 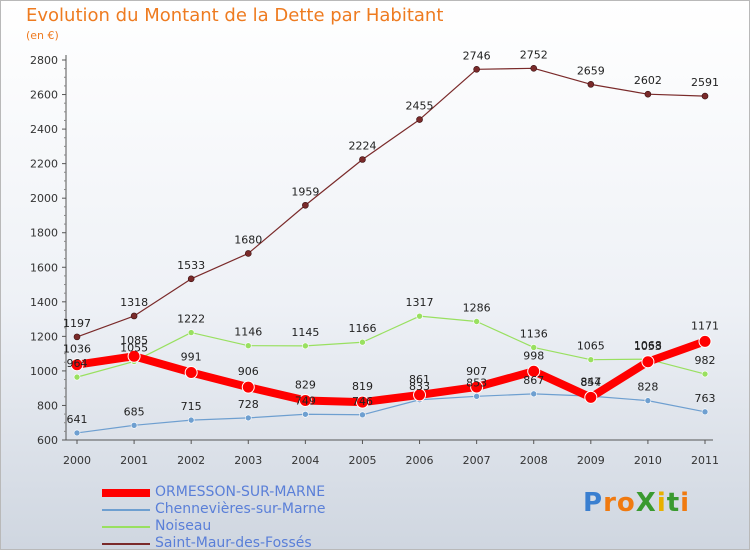 What do you see at coordinates (44, 267) in the screenshot?
I see `y-tick-label: 1600` at bounding box center [44, 267].